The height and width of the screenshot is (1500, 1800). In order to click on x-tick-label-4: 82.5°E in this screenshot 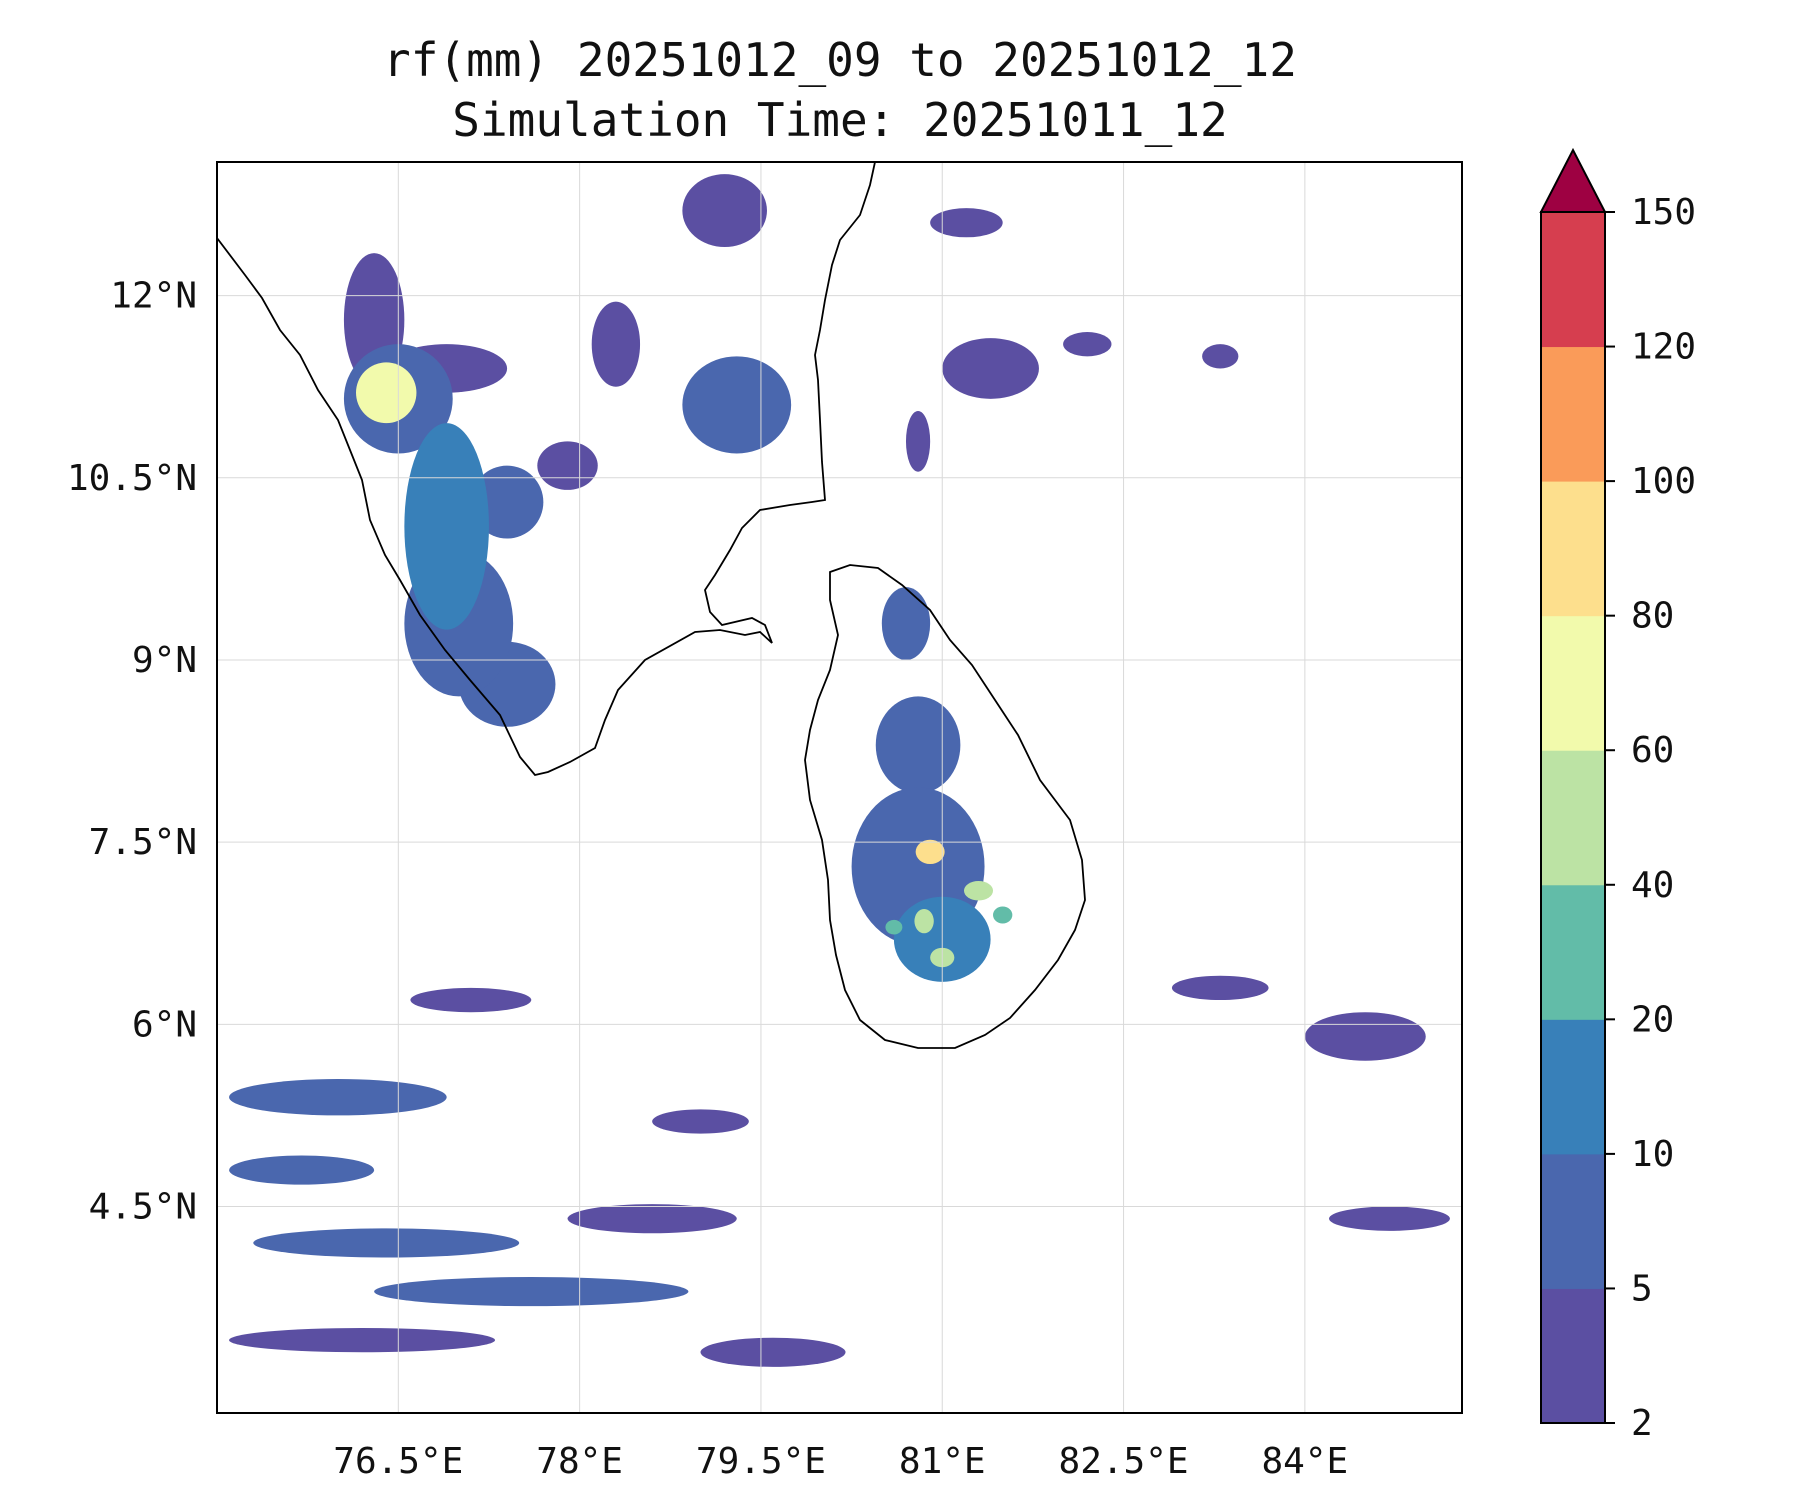, I will do `click(1124, 1461)`.